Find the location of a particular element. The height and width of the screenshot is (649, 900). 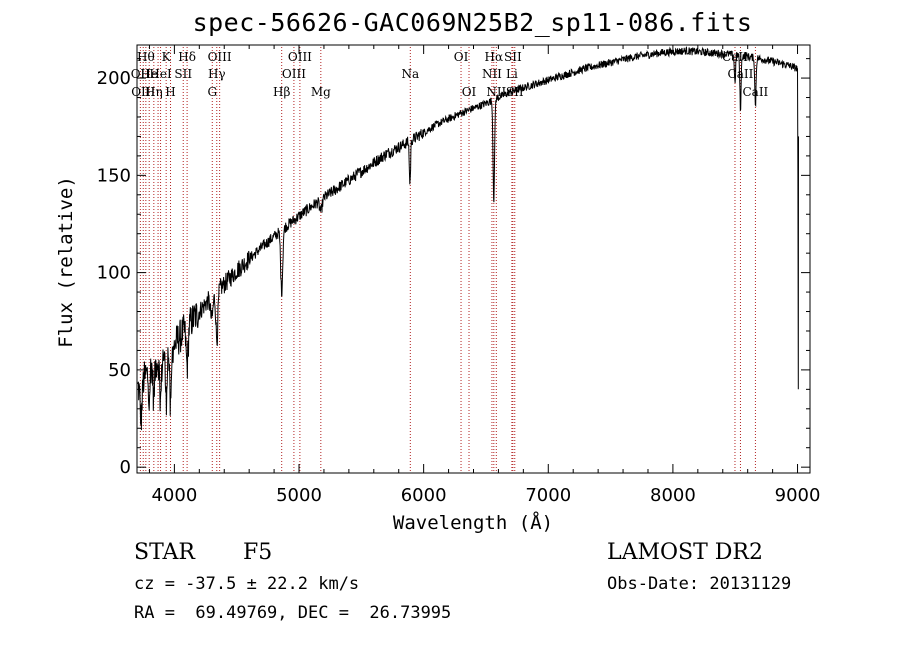

obs-date: Obs-Date: 20131129 is located at coordinates (699, 584).